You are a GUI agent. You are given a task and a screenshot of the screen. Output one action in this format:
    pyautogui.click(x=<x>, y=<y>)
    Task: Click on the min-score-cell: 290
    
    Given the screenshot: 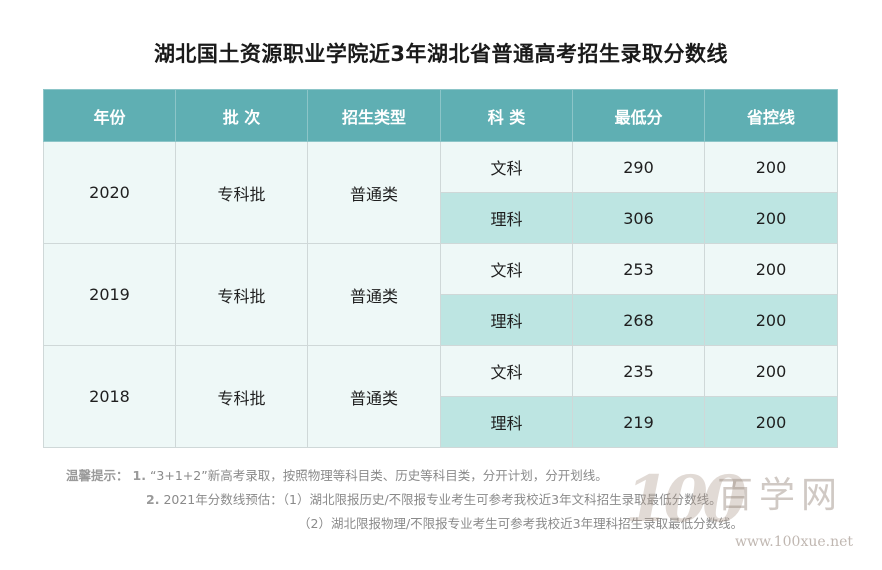 What is the action you would take?
    pyautogui.click(x=638, y=167)
    